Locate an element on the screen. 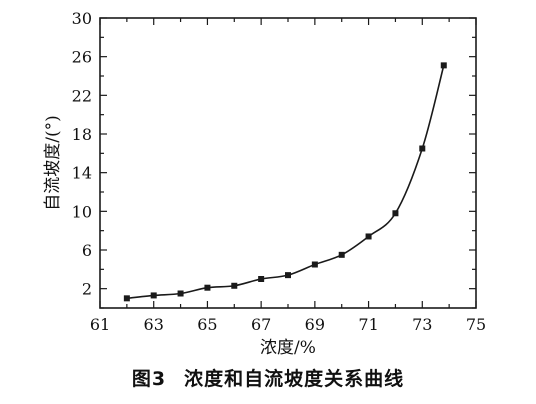  figure-number: 图3 is located at coordinates (149, 379).